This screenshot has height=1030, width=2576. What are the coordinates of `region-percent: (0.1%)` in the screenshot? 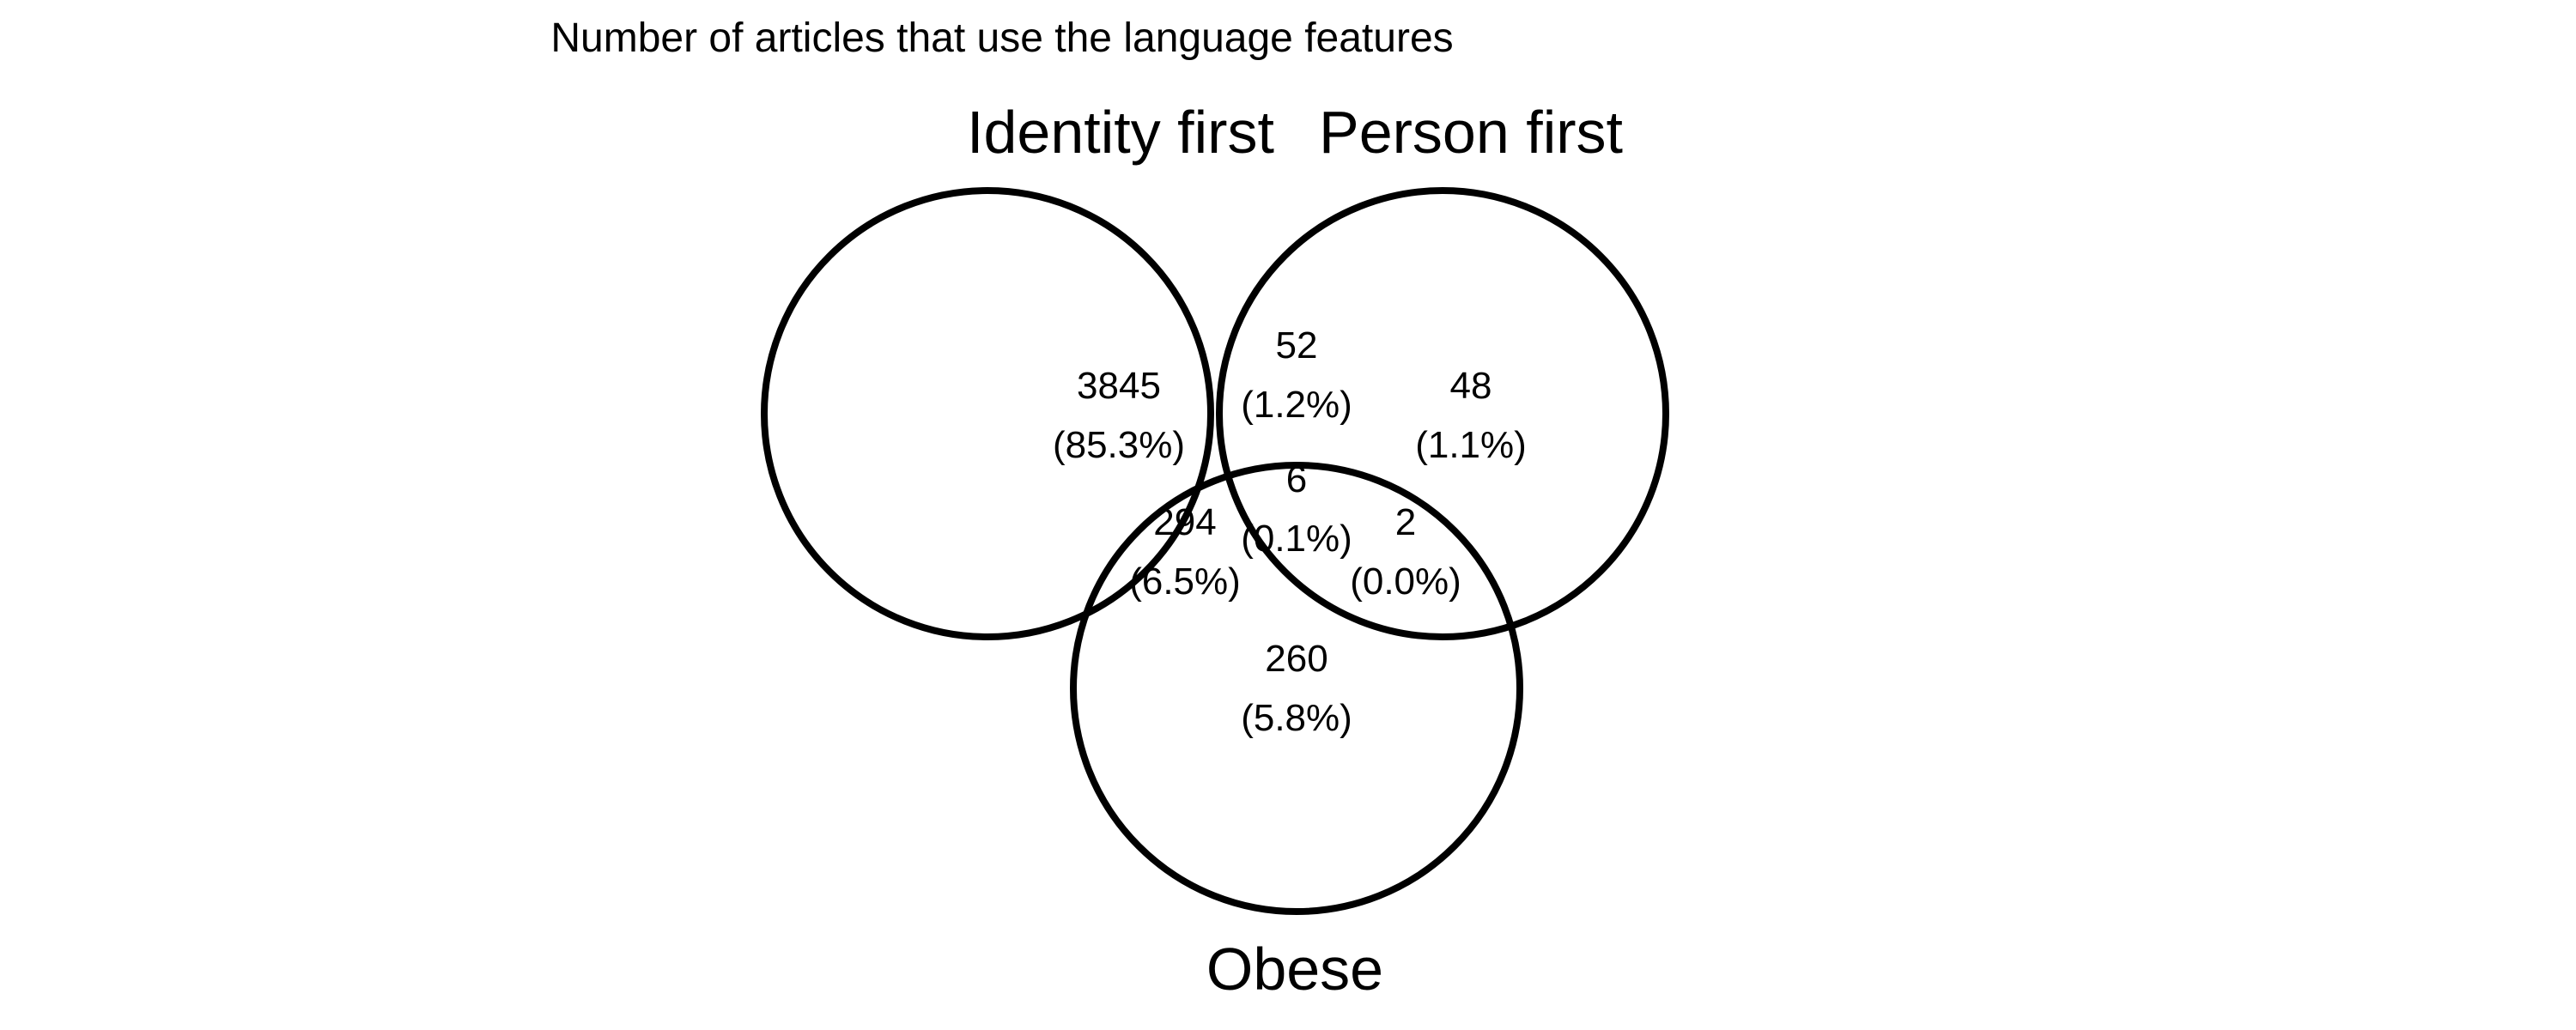 It's located at (1297, 539).